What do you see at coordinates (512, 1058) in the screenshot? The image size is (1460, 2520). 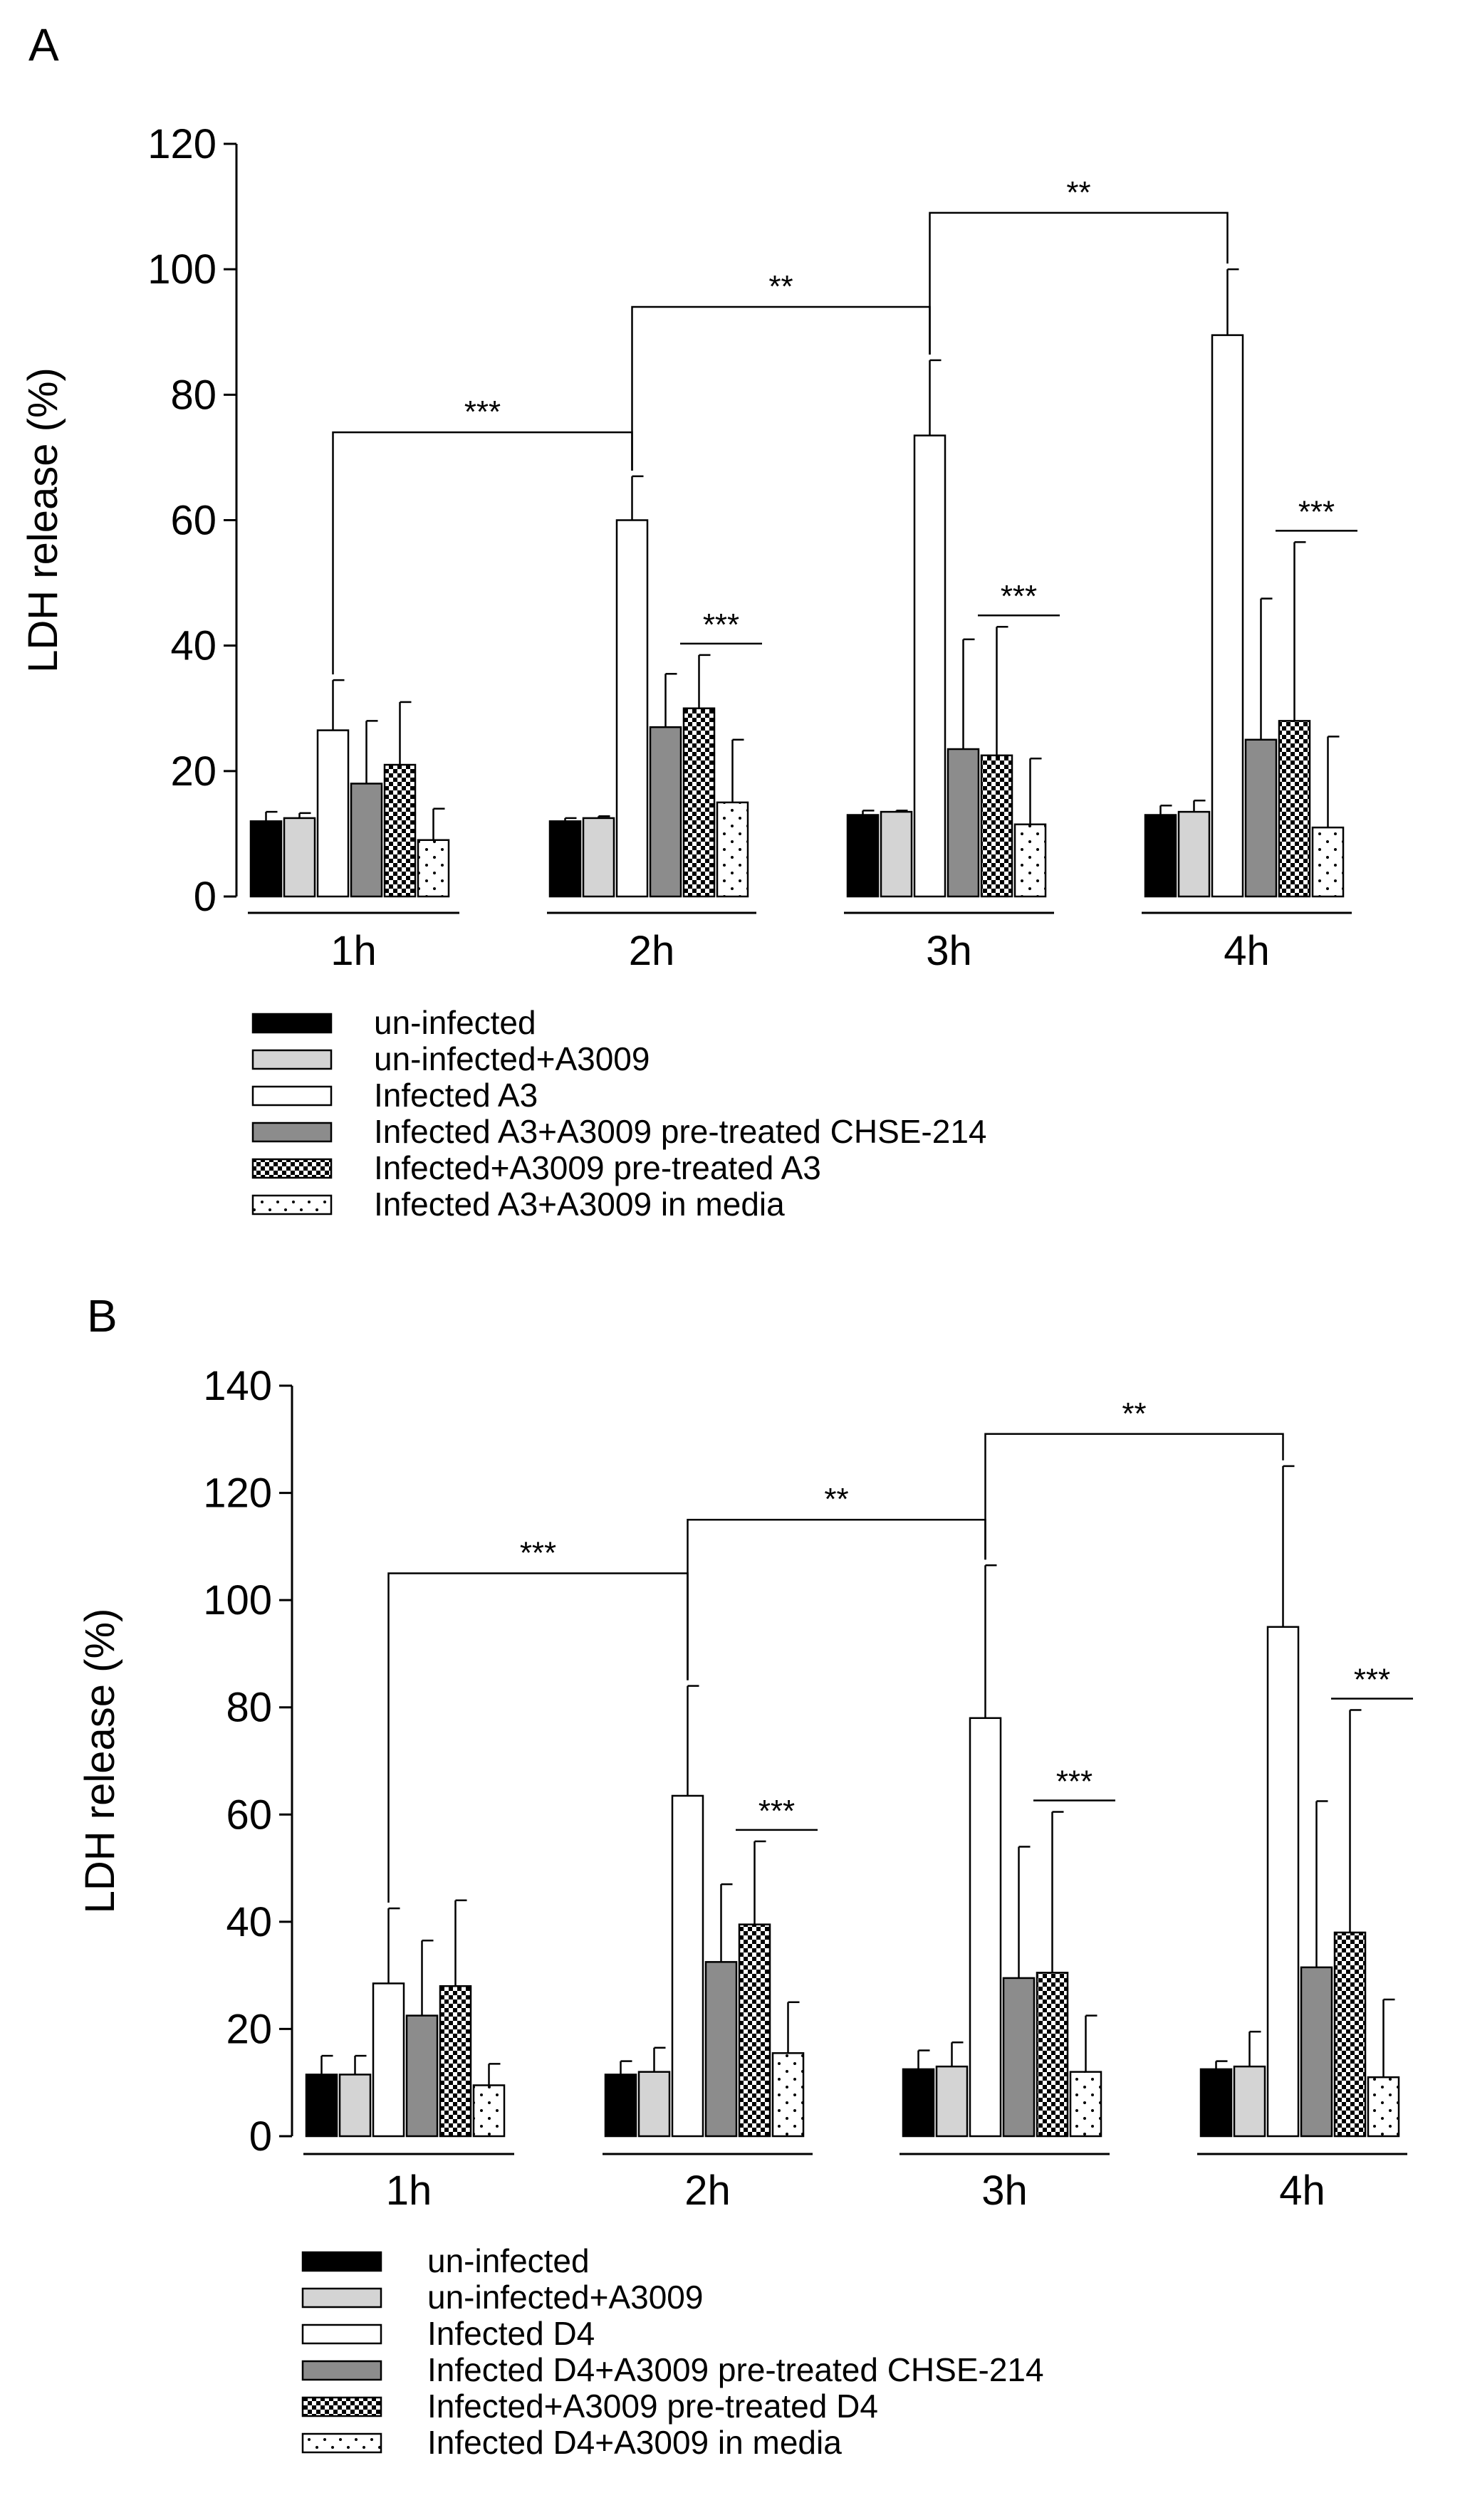 I see `legend-label: un-infected+A3009` at bounding box center [512, 1058].